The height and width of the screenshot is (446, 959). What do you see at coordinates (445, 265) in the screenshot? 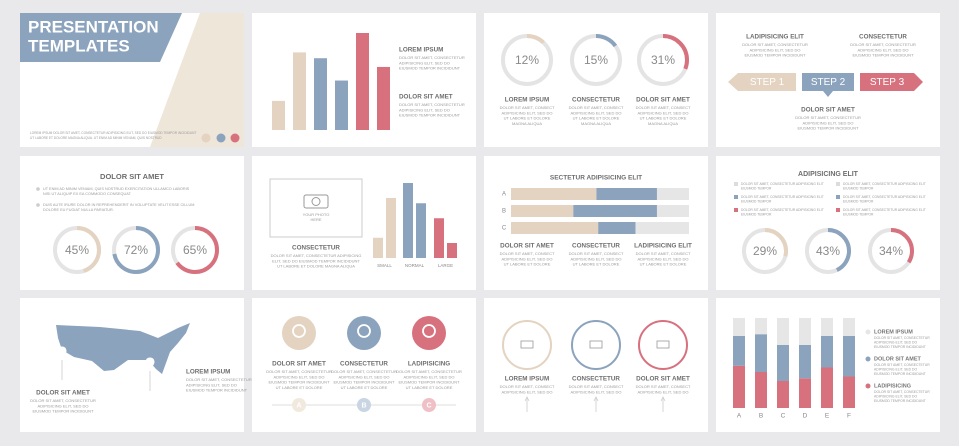
I see `category-label: LARGE` at bounding box center [445, 265].